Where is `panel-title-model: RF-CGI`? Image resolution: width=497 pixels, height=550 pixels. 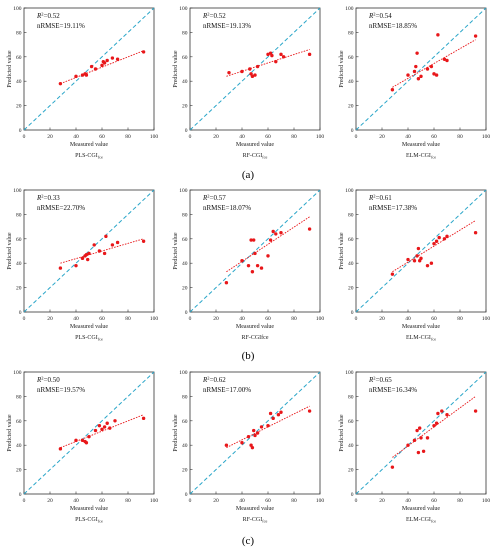 panel-title-model: RF-CGI is located at coordinates (253, 520).